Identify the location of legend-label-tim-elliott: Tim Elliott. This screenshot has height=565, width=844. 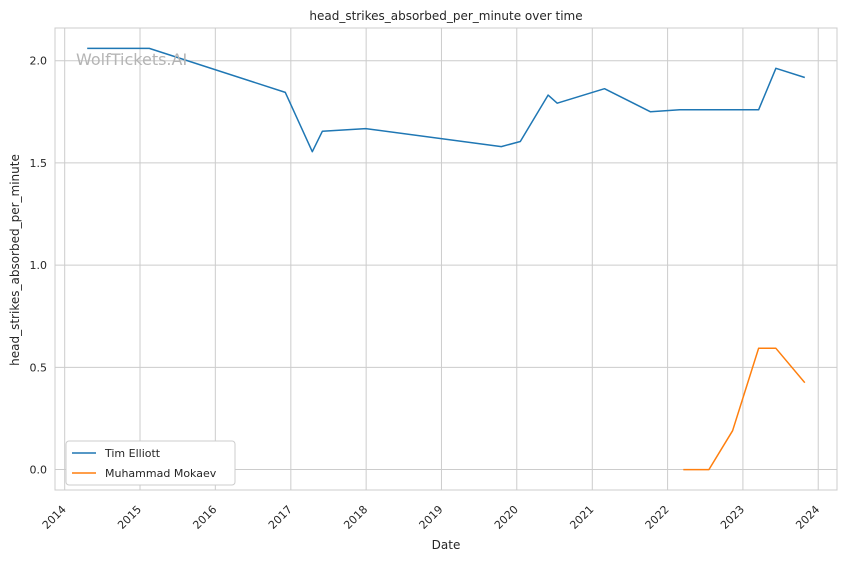
(132, 453).